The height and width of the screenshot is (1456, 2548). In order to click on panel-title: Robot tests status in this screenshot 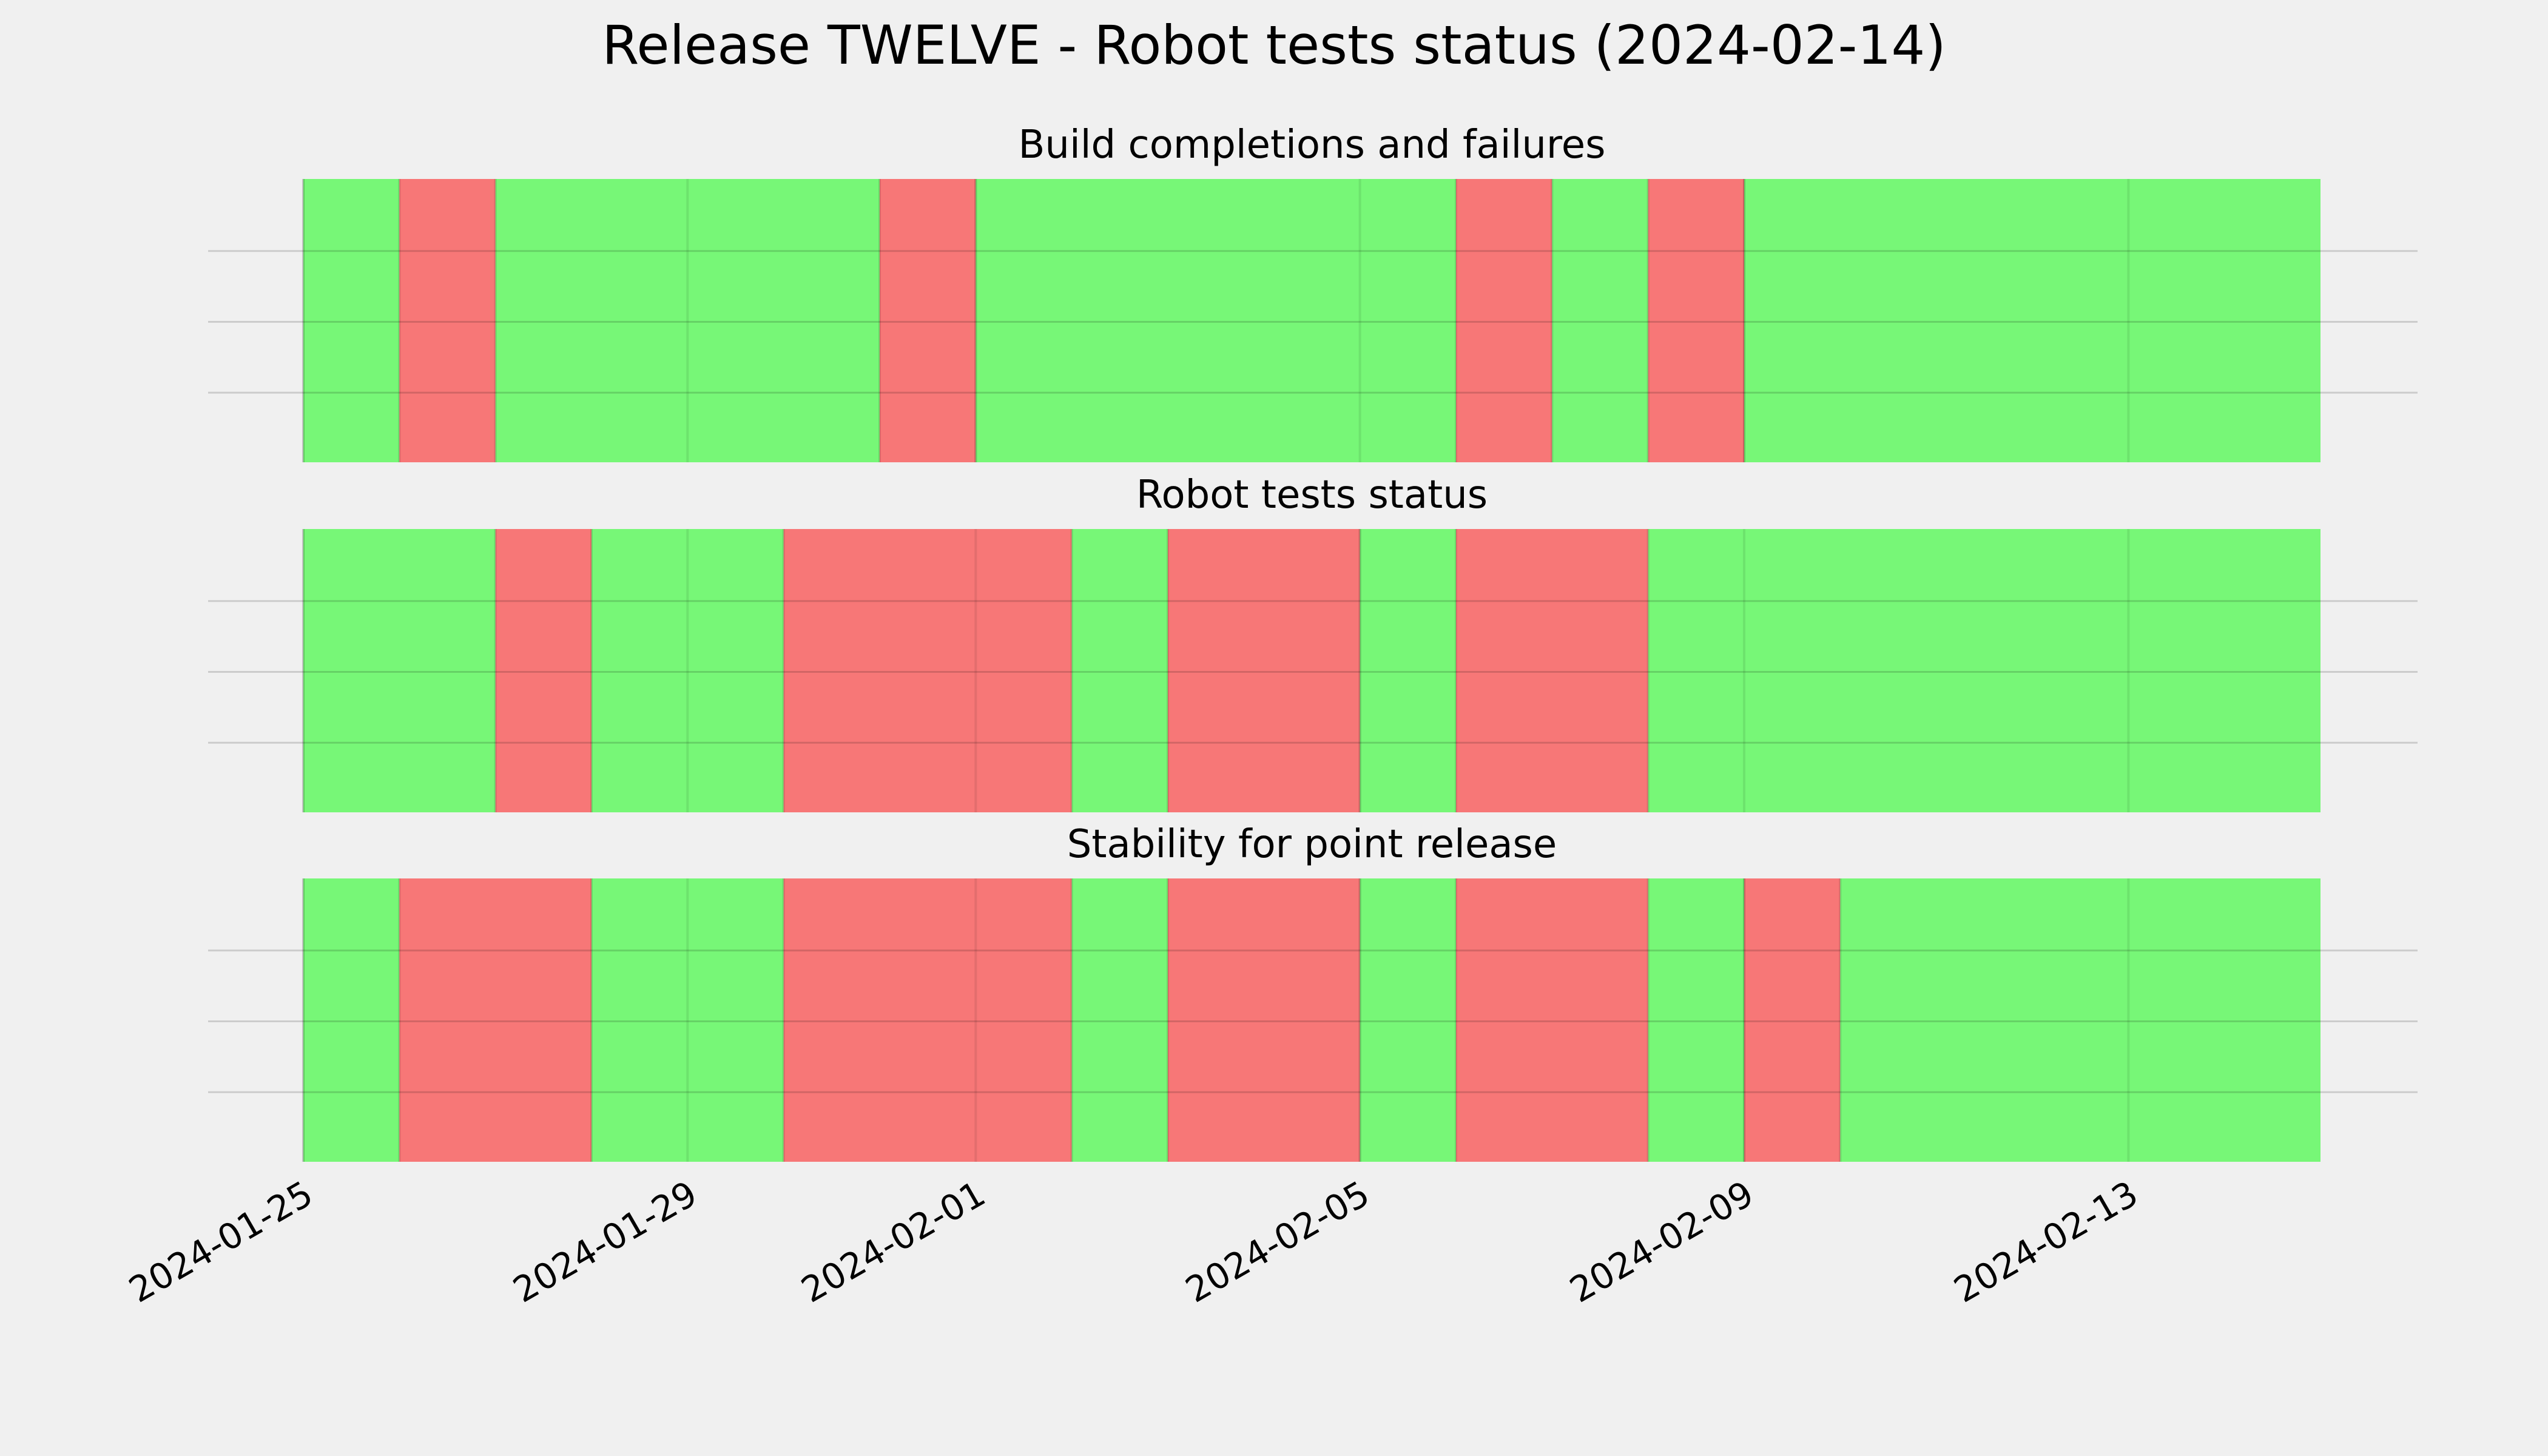, I will do `click(1312, 495)`.